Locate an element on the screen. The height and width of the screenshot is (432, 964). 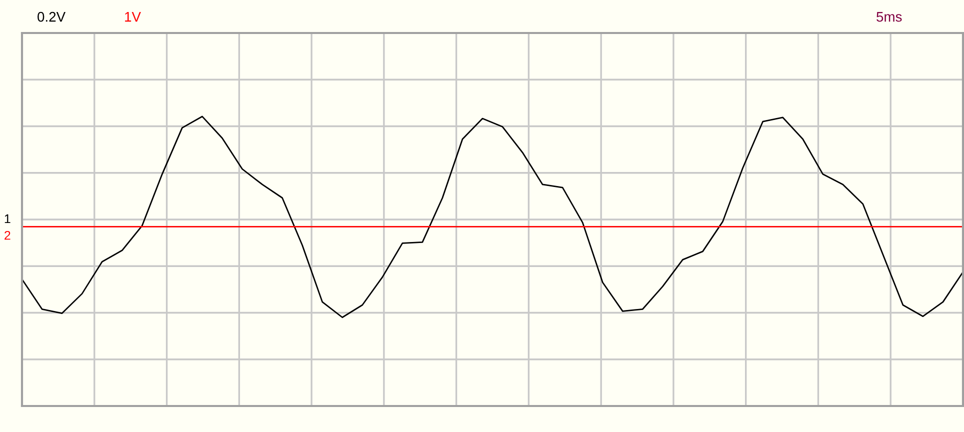
text: 1V is located at coordinates (133, 17).